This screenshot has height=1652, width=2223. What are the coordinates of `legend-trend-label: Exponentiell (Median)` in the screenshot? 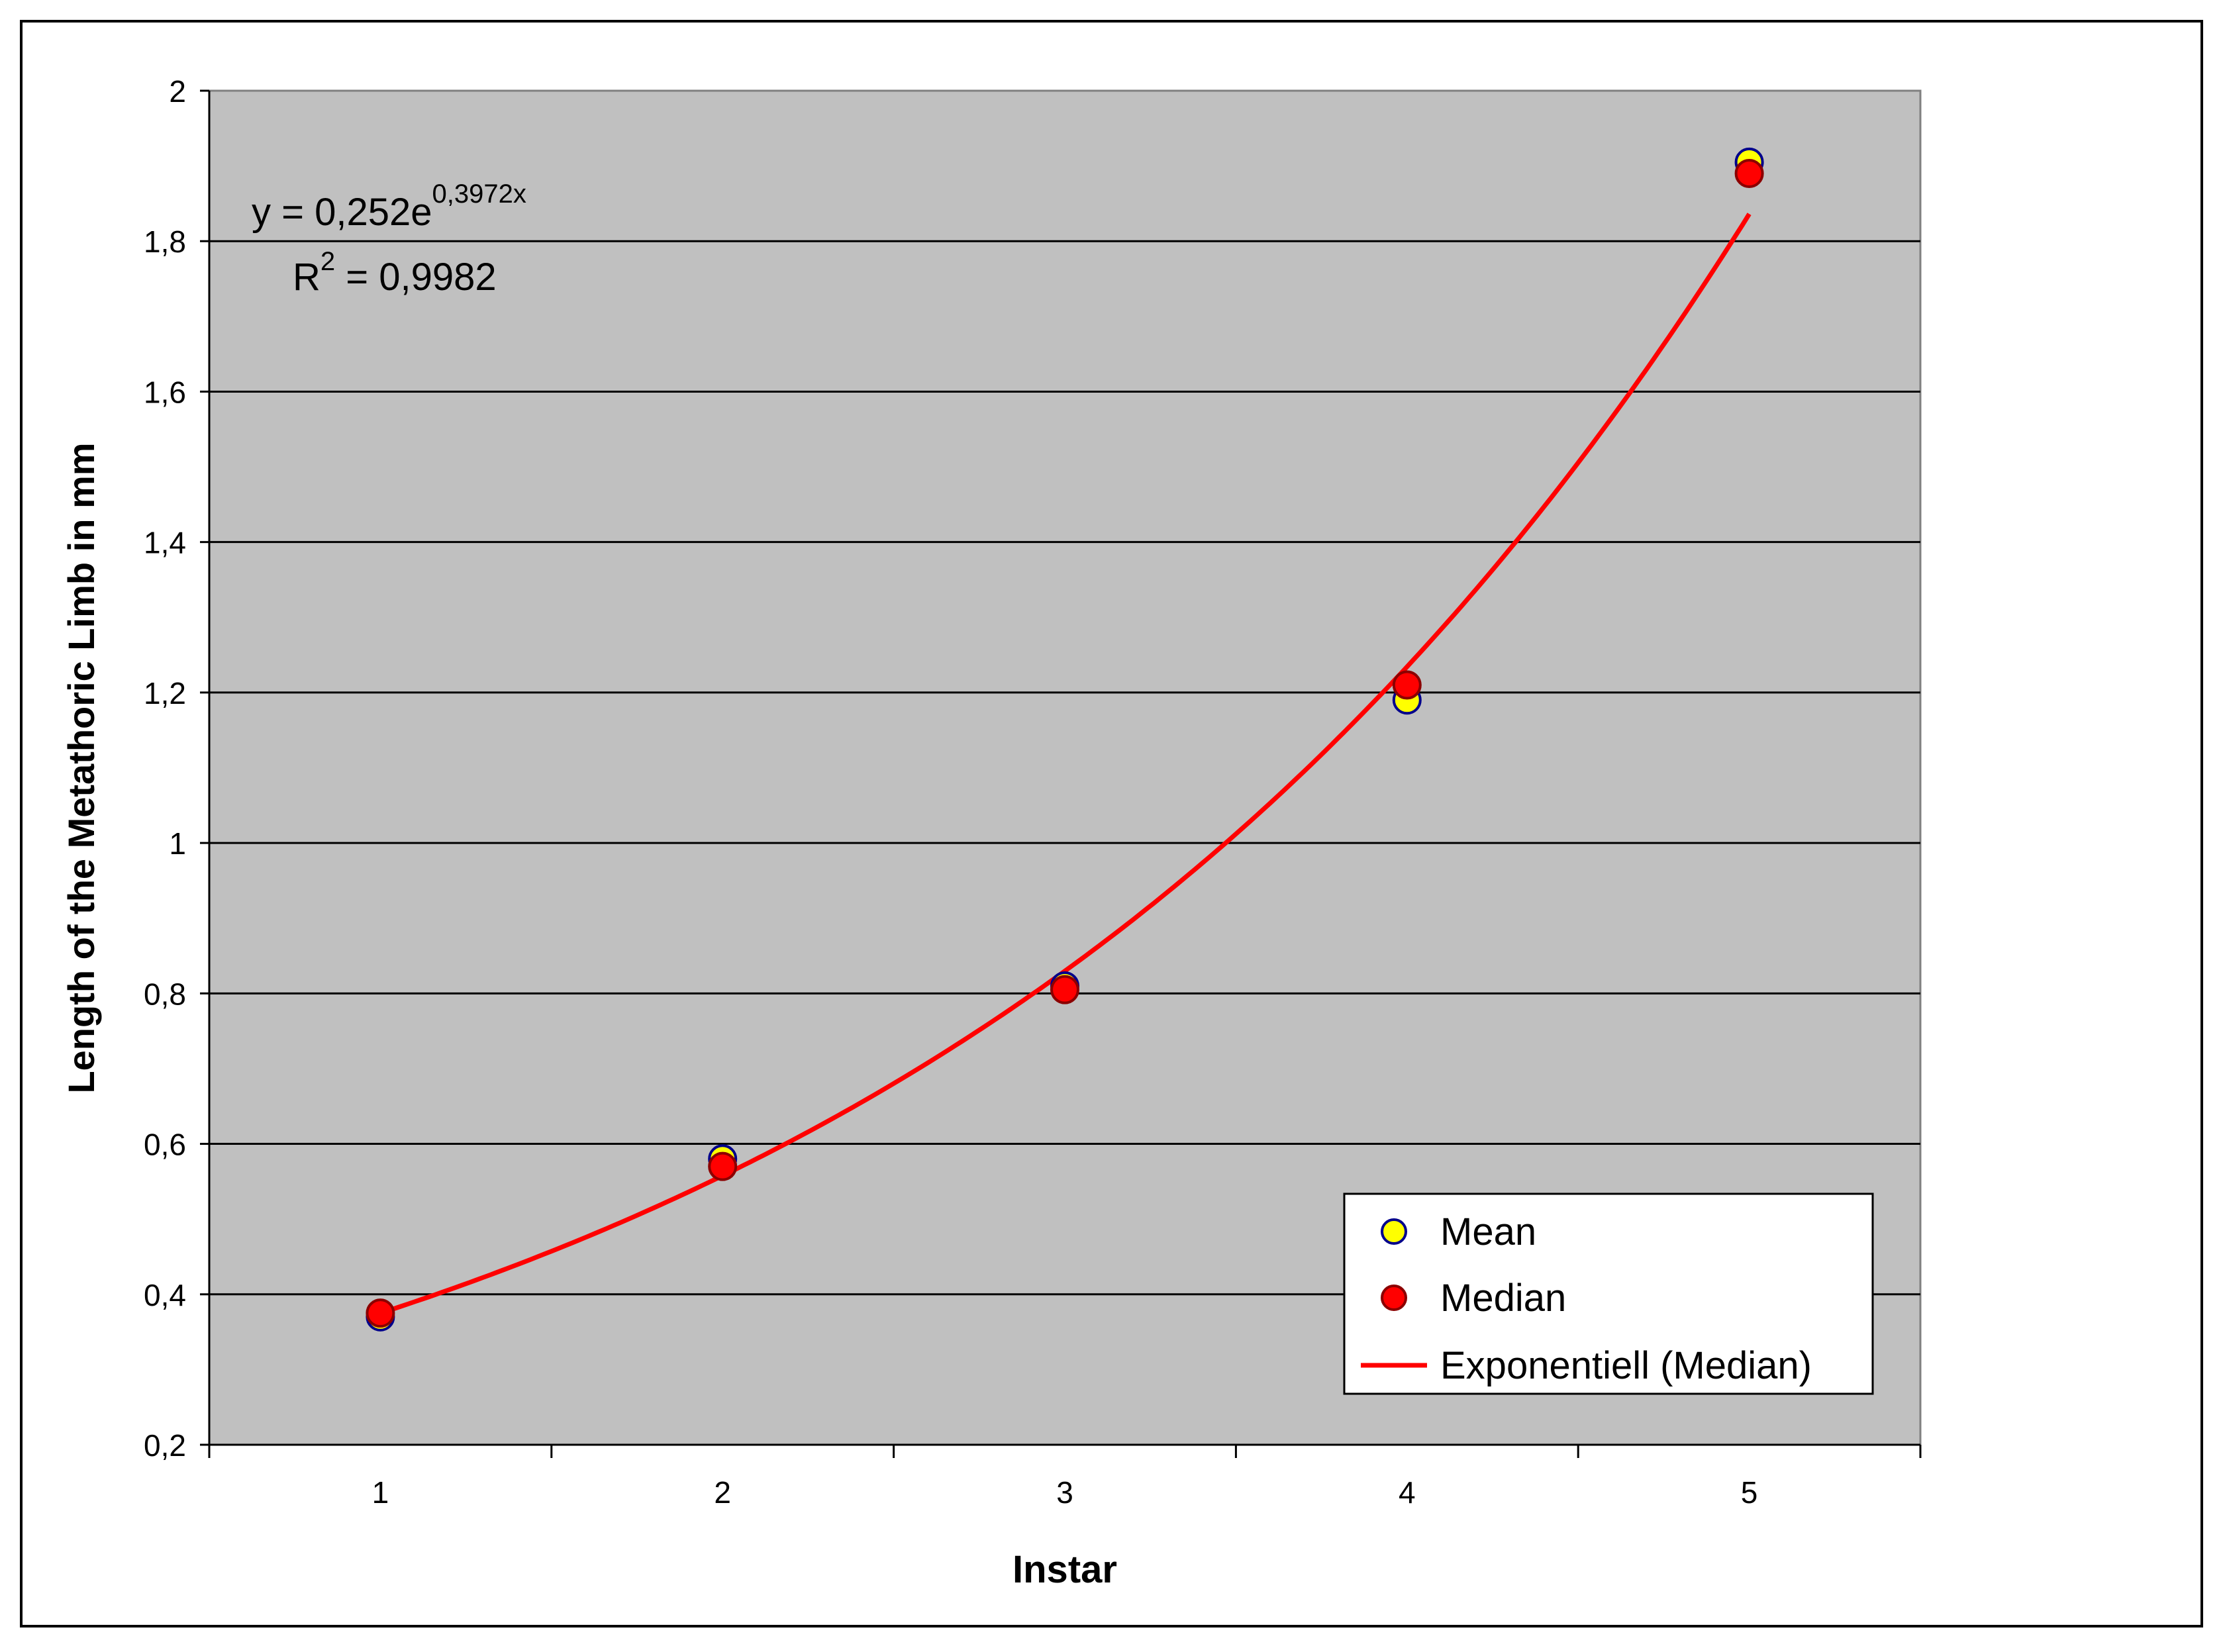 It's located at (1626, 1366).